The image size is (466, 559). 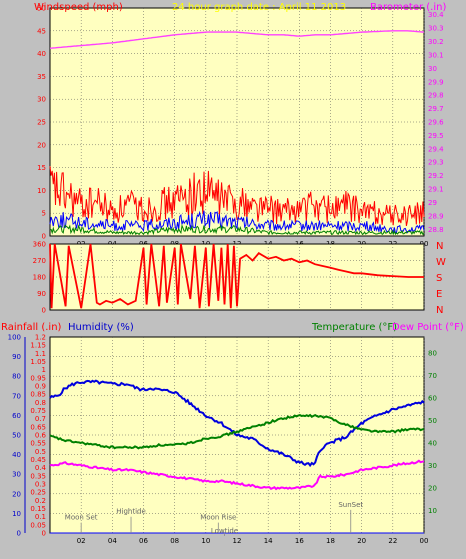 What do you see at coordinates (330, 541) in the screenshot?
I see `x-tick-label: 18` at bounding box center [330, 541].